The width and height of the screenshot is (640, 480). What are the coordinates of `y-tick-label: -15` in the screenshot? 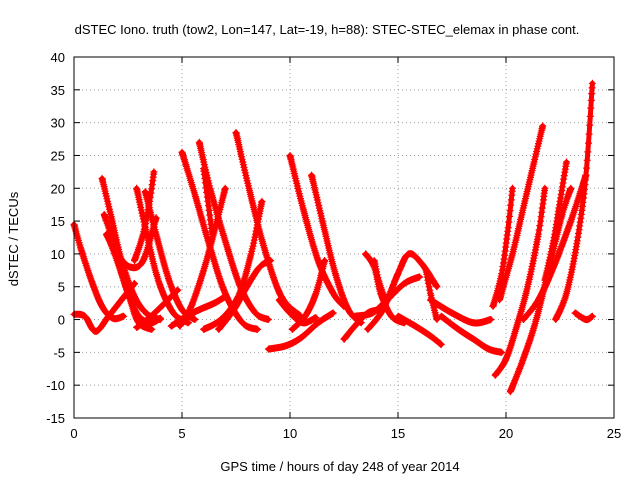 It's located at (55, 418).